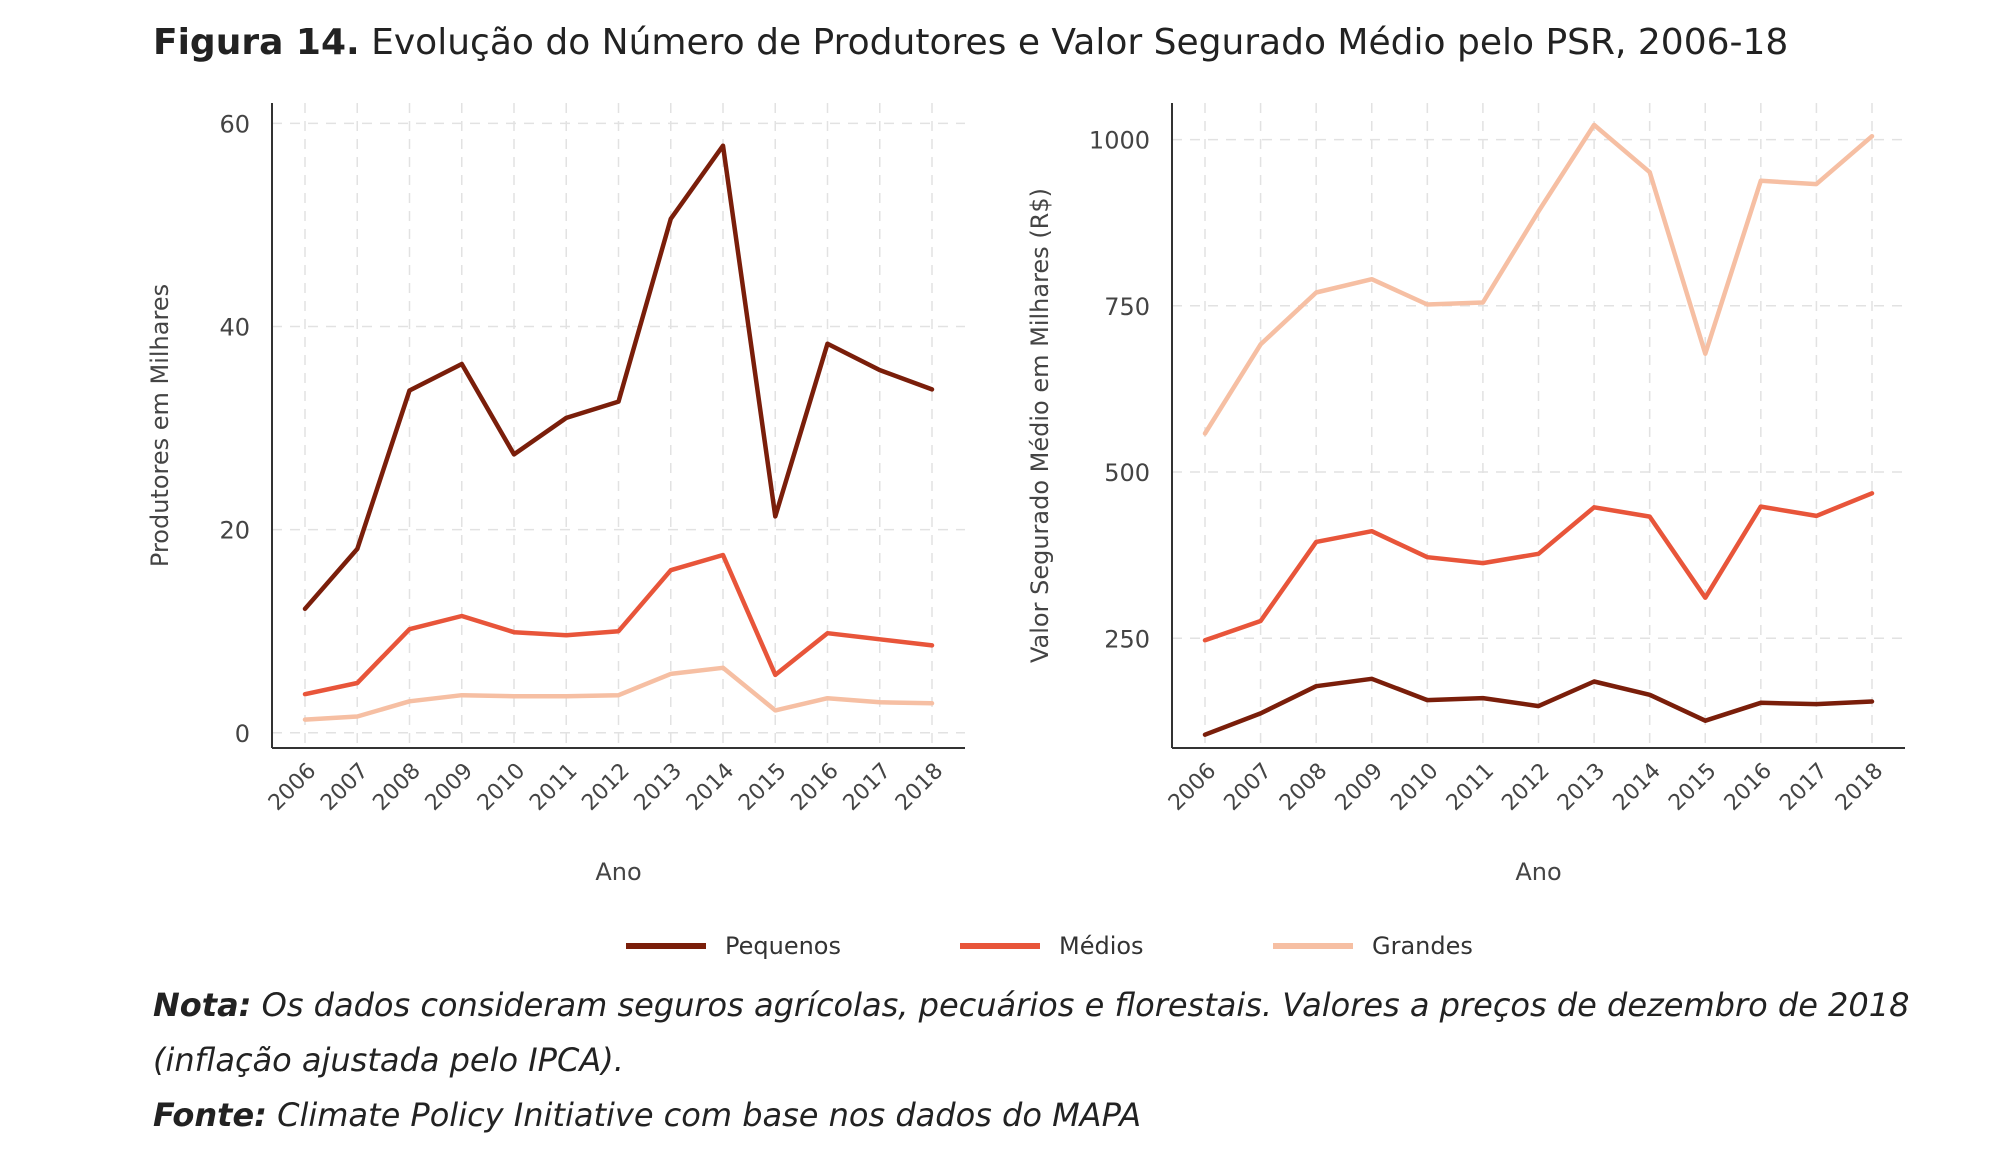 The width and height of the screenshot is (2000, 1156). I want to click on y-tick-label: 750, so click(1127, 307).